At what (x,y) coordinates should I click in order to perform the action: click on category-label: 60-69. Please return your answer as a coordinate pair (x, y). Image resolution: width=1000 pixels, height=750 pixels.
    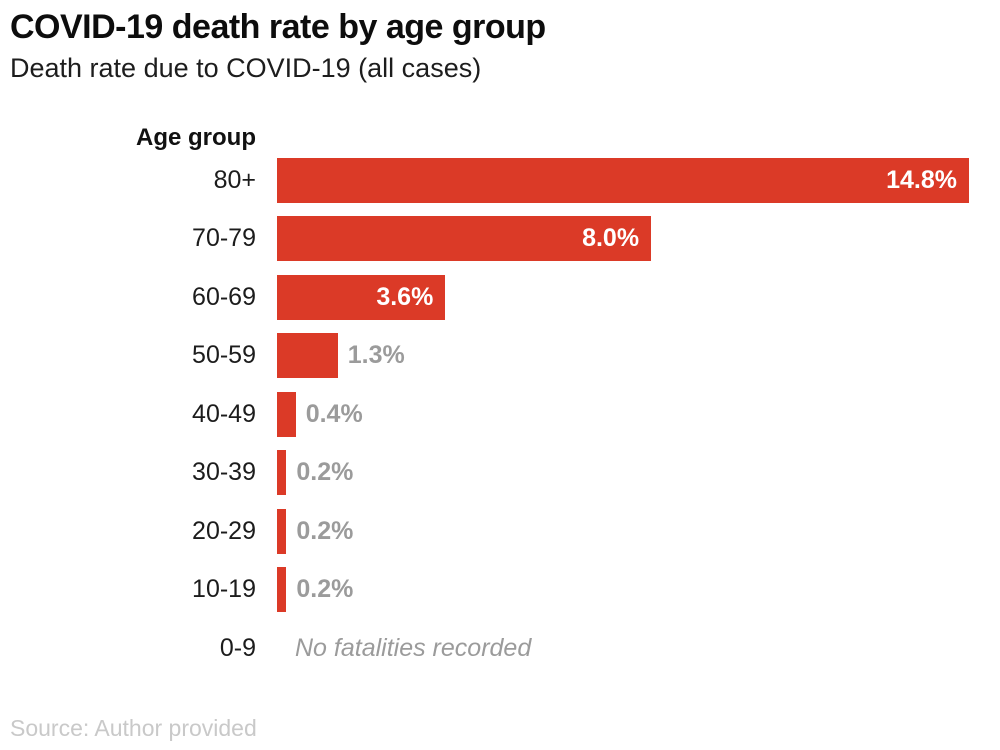
    Looking at the image, I should click on (224, 296).